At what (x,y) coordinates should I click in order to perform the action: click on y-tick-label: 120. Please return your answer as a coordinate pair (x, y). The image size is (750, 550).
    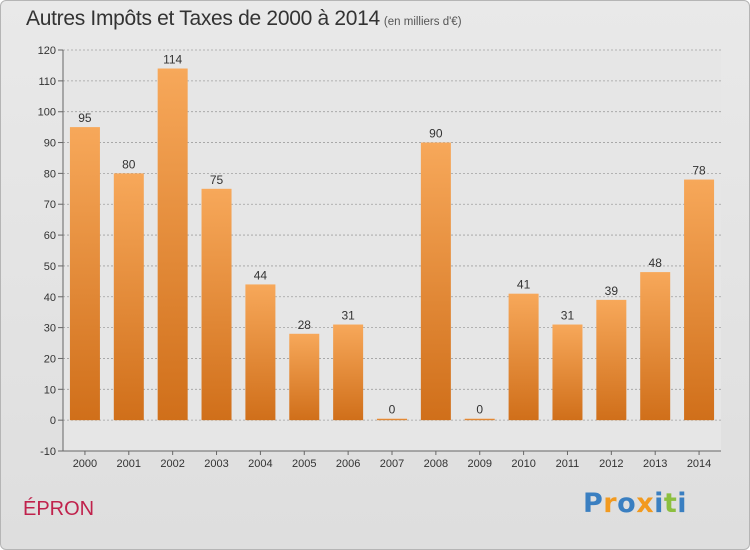
    Looking at the image, I should click on (47, 51).